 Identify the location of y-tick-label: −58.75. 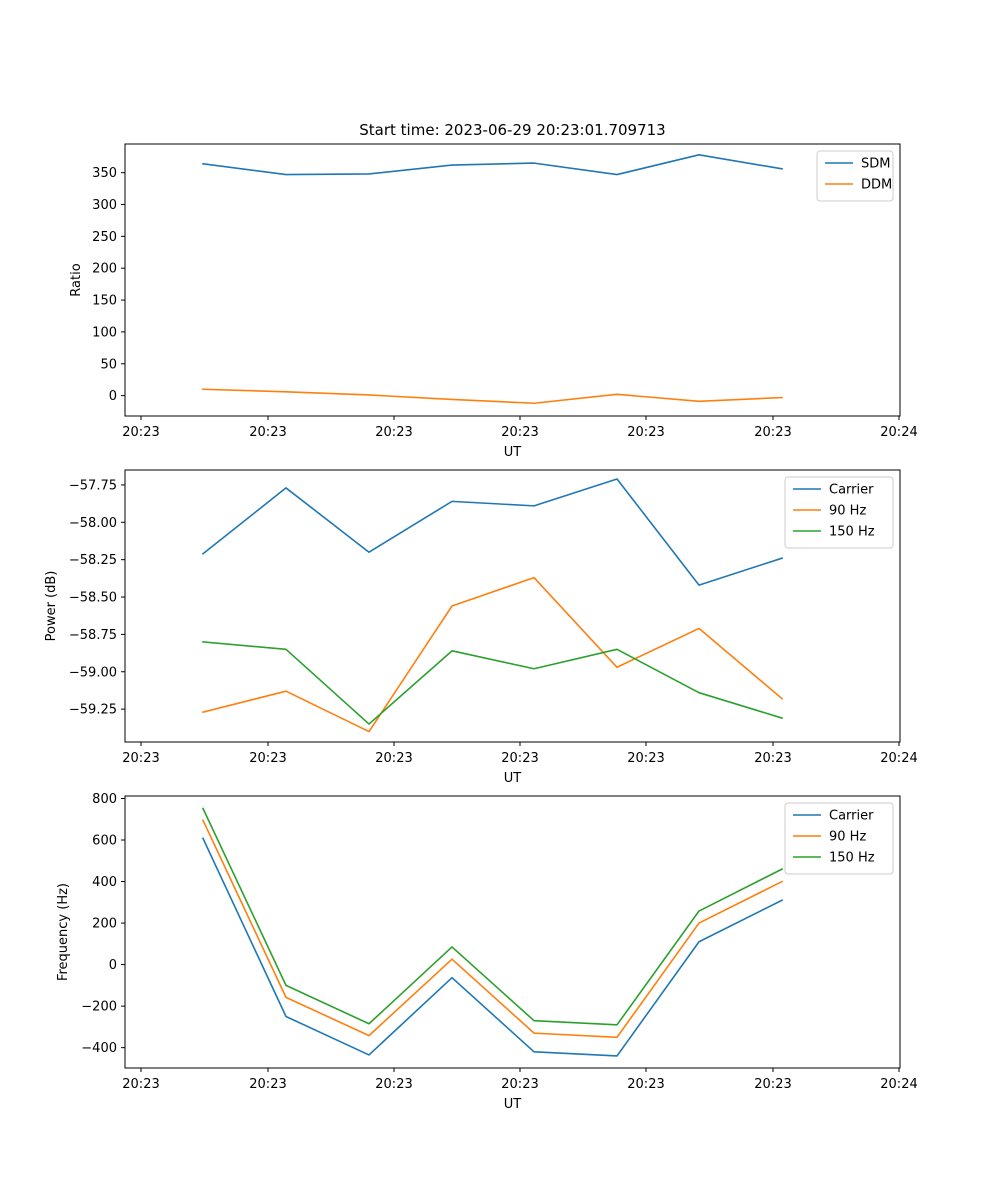
(93, 635).